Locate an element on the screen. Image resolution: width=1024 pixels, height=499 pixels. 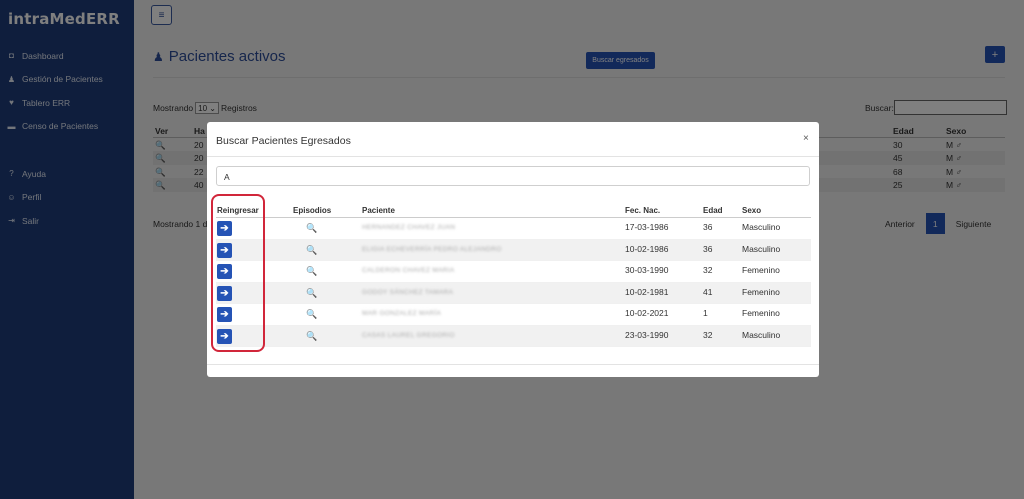
cell-edad: 41 is located at coordinates (708, 291).